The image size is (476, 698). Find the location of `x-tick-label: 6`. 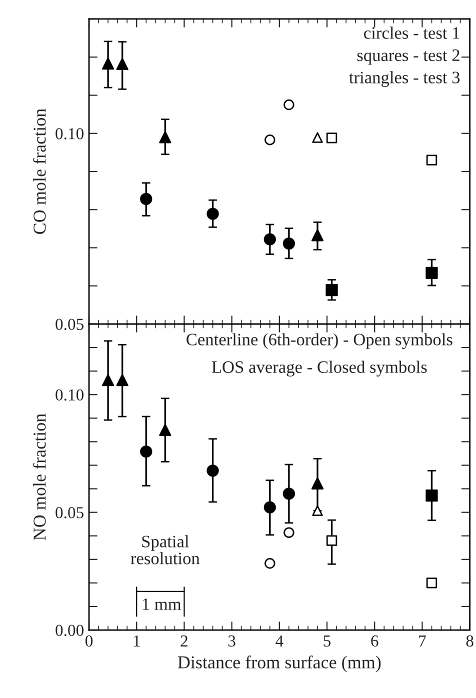

x-tick-label: 6 is located at coordinates (374, 641).